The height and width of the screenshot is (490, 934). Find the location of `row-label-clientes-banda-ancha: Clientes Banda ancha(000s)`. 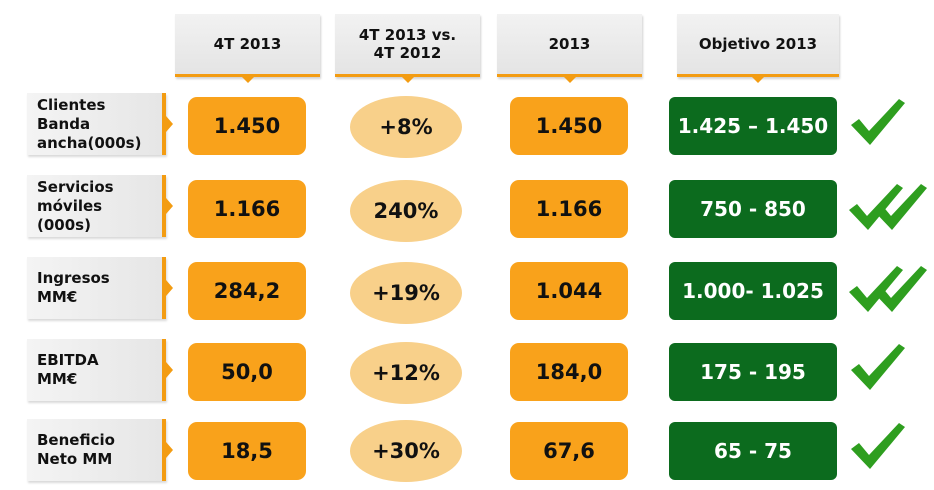

row-label-clientes-banda-ancha: Clientes Banda ancha(000s) is located at coordinates (100, 124).